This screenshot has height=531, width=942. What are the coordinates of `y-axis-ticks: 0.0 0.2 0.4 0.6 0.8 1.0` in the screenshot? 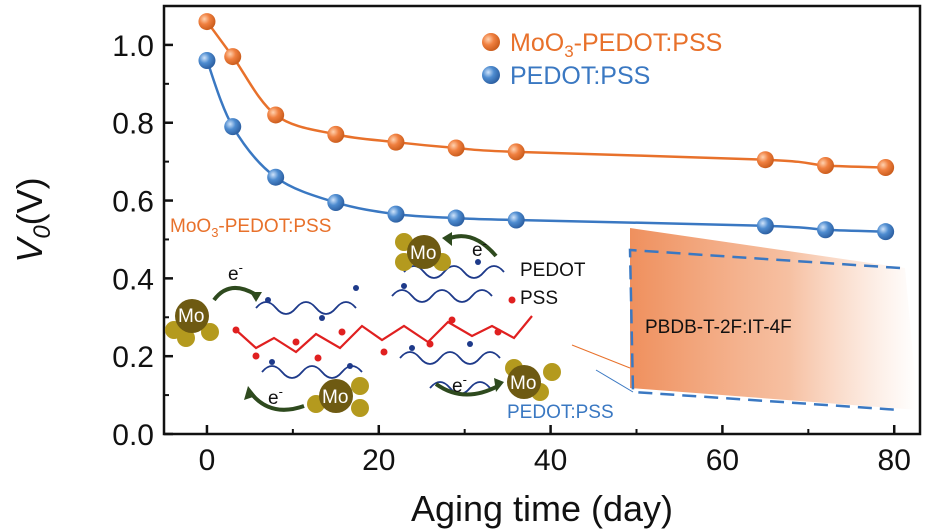 It's located at (142, 228).